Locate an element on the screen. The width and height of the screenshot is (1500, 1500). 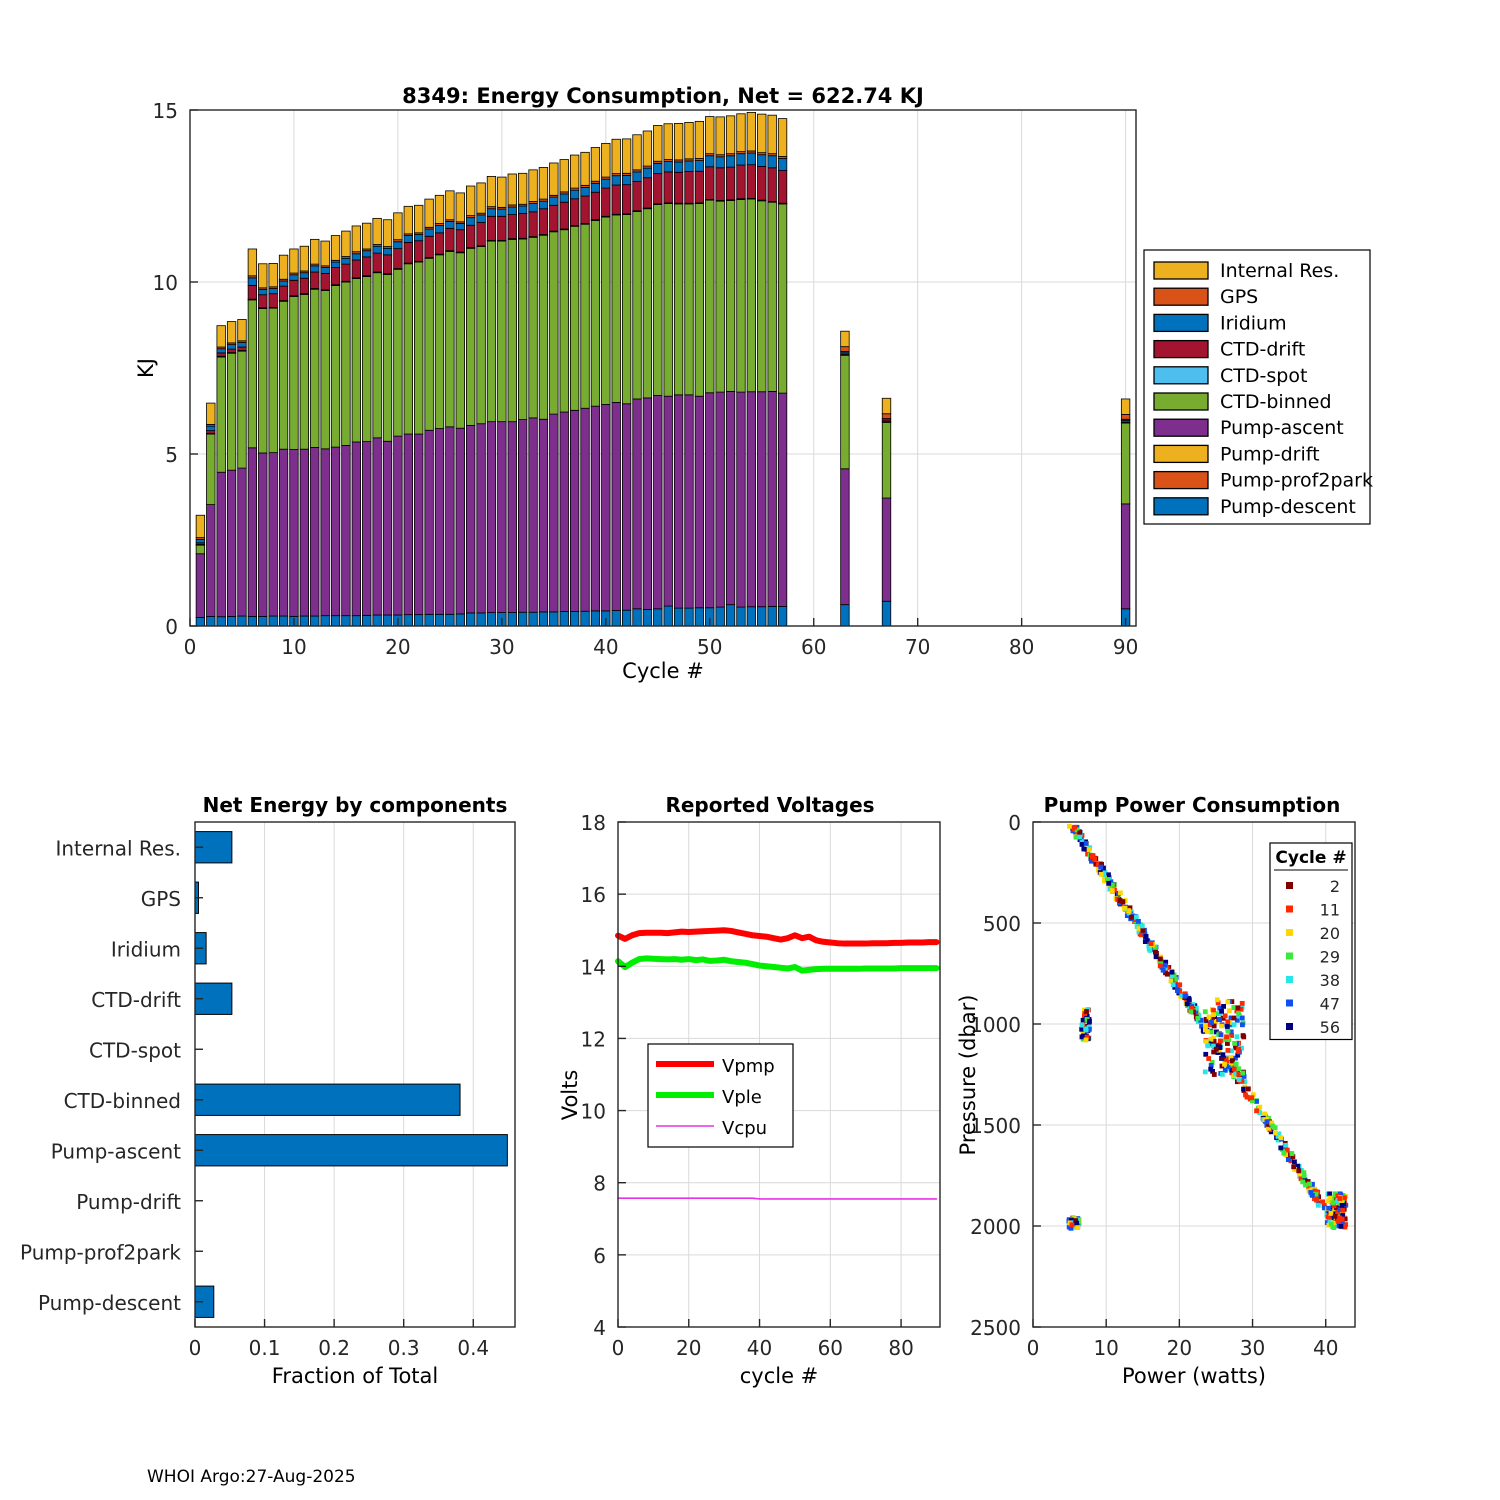
component-category-label: Iridium is located at coordinates (146, 949).